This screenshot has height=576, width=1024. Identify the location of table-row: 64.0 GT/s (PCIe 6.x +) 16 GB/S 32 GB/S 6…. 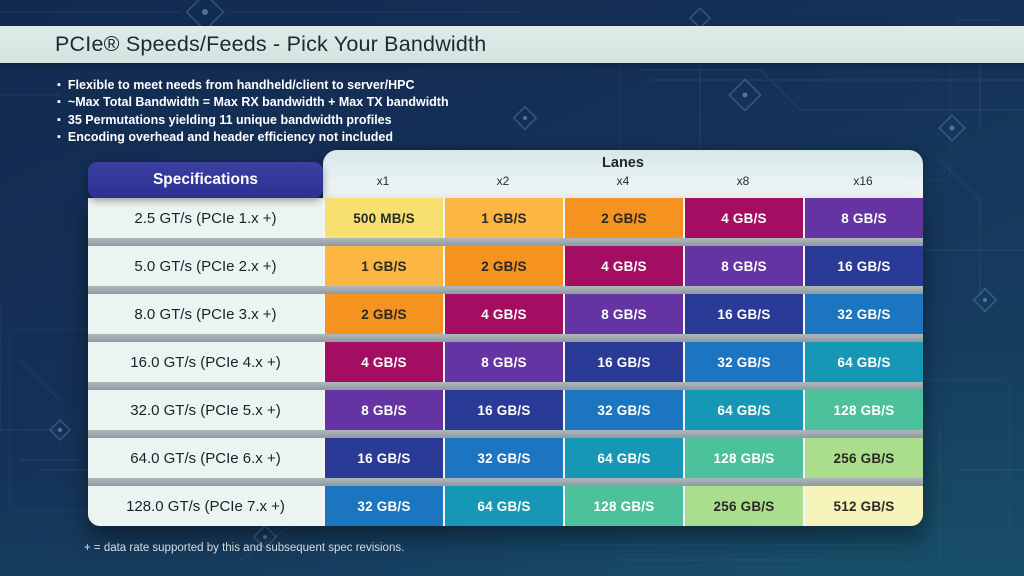
(505, 458).